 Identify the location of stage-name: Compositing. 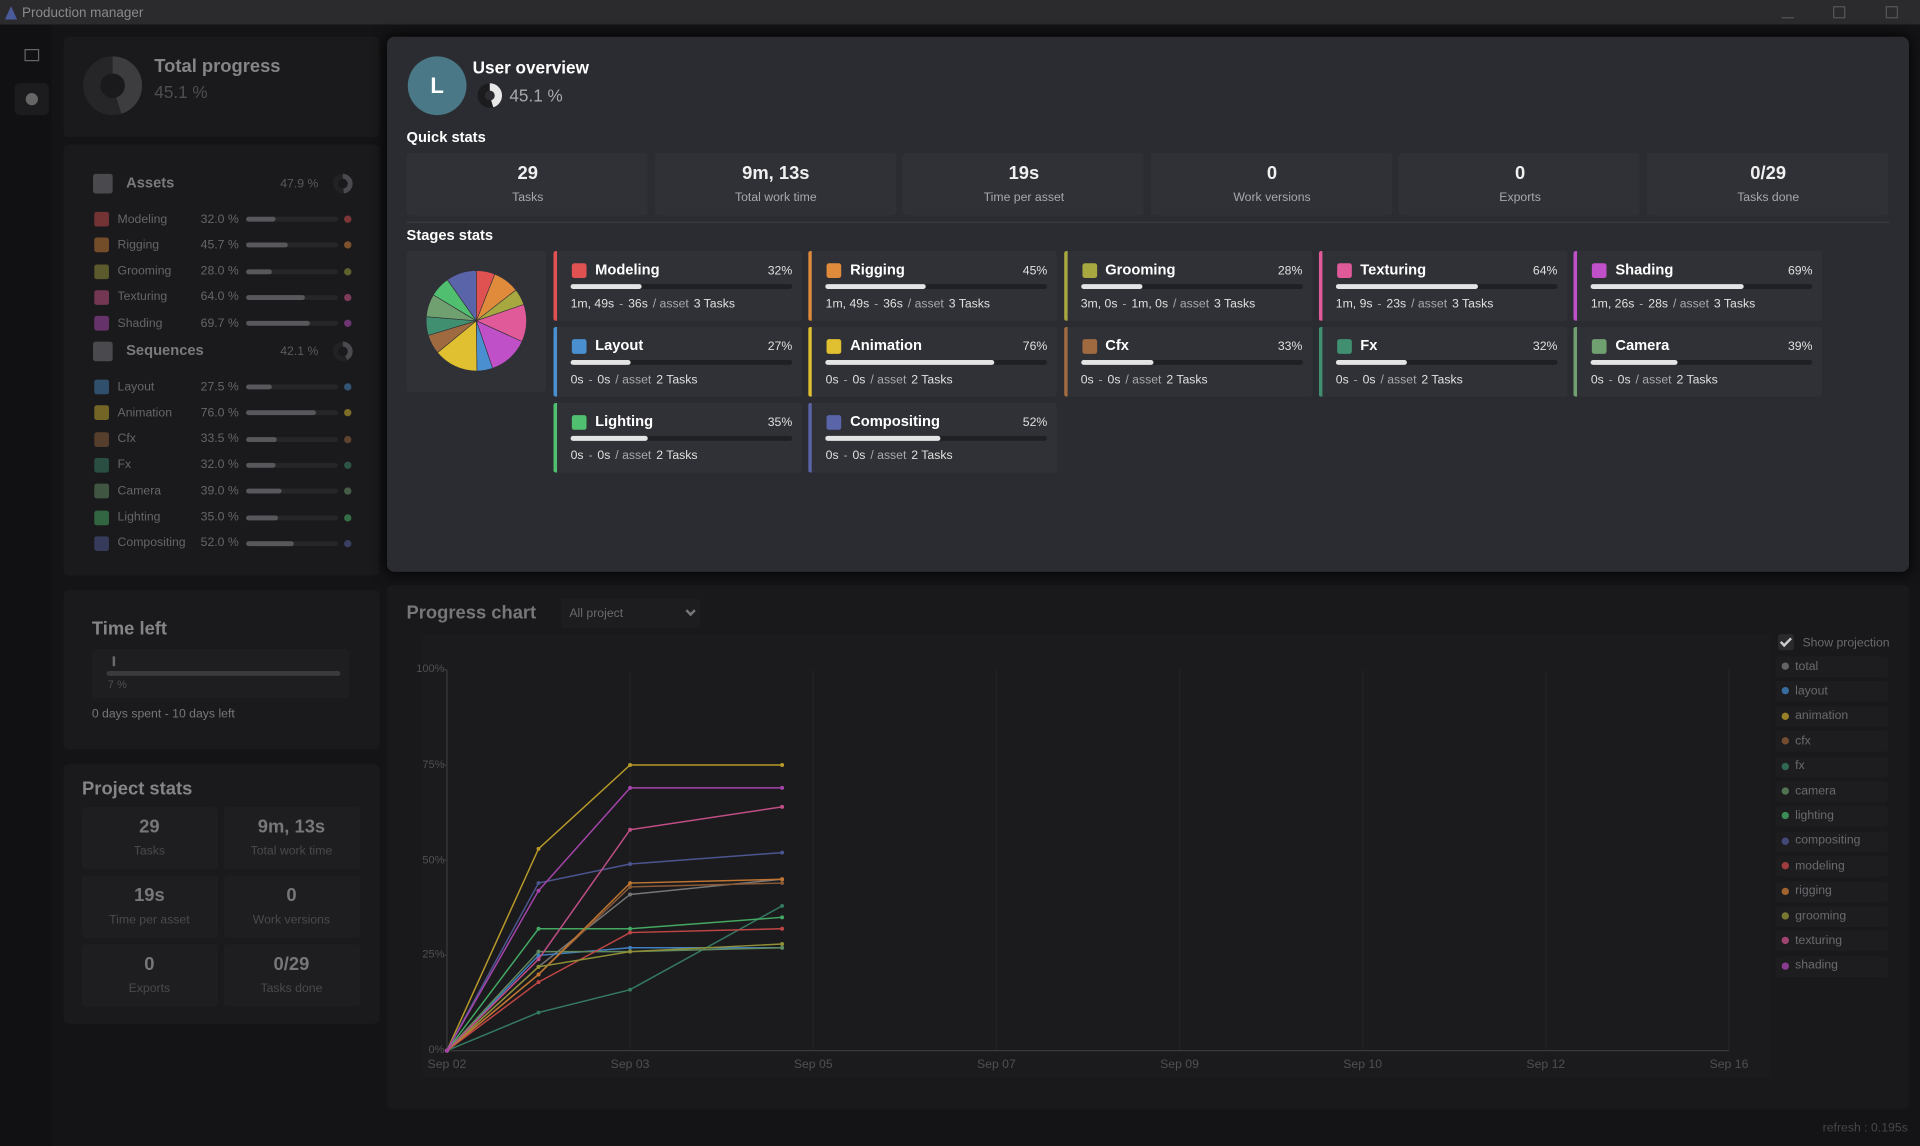
(895, 421).